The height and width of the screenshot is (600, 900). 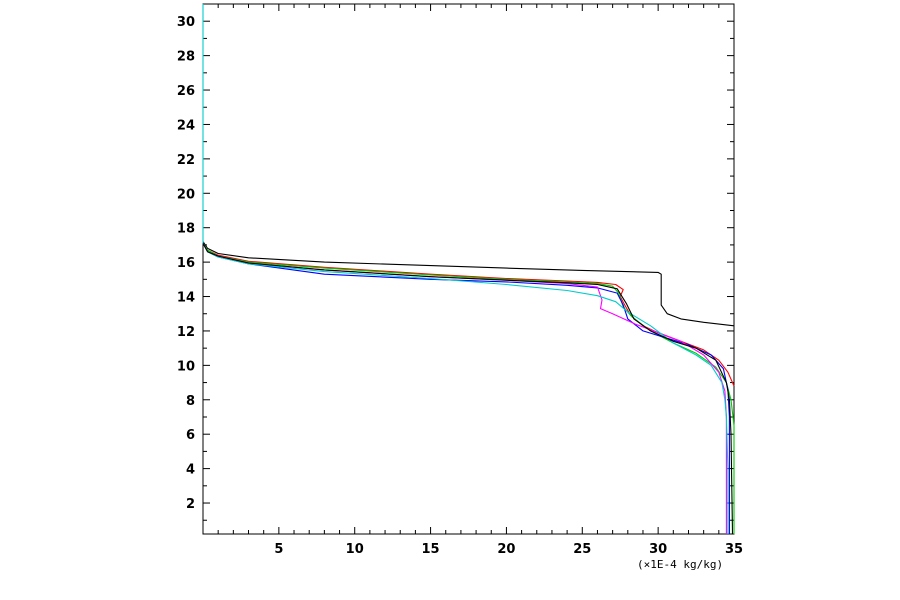 I want to click on y-tick-label: 10, so click(x=186, y=366).